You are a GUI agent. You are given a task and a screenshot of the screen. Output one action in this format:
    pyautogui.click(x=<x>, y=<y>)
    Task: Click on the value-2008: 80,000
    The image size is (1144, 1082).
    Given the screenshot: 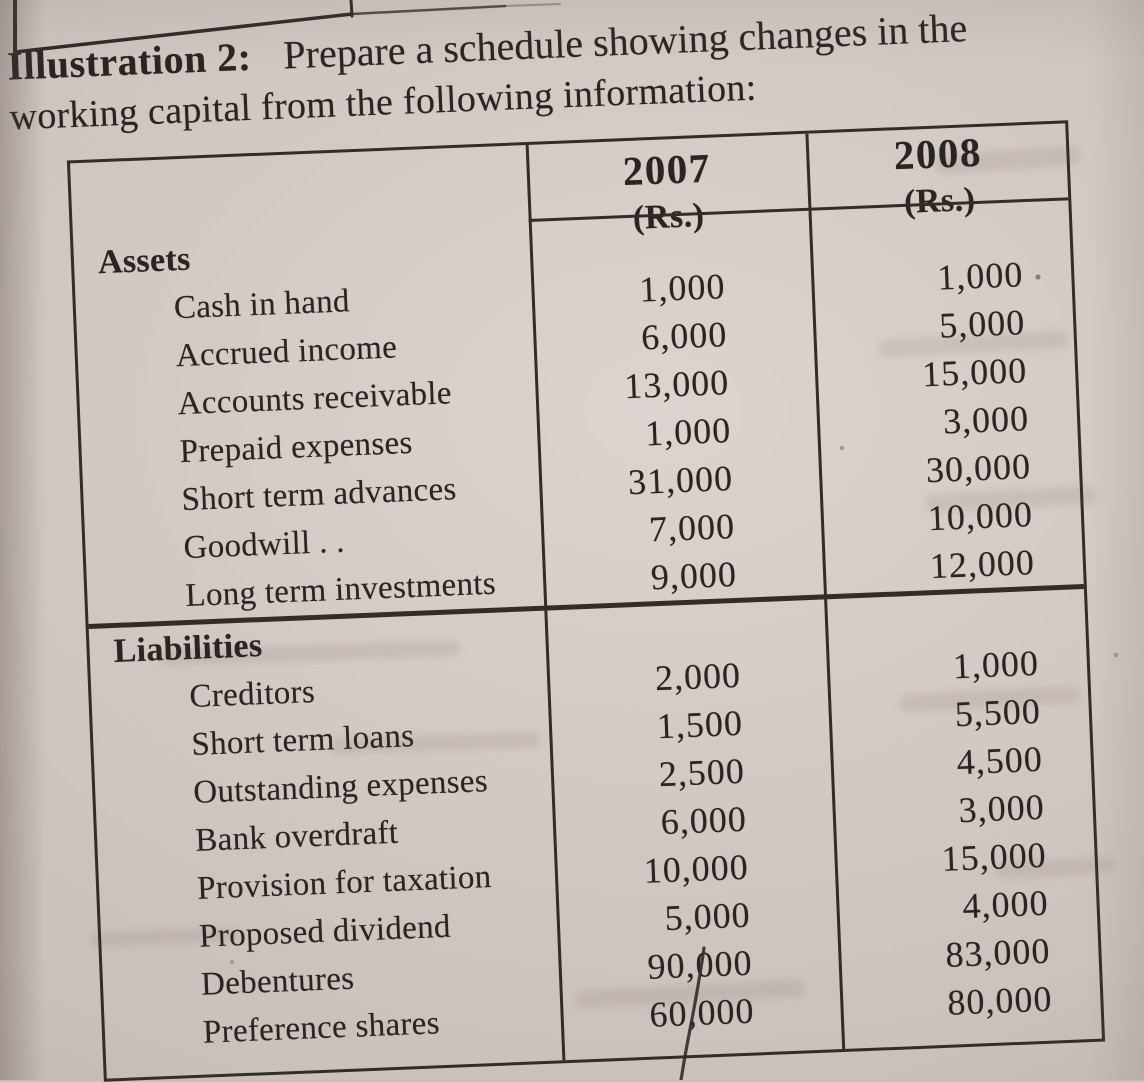 What is the action you would take?
    pyautogui.click(x=1000, y=1000)
    